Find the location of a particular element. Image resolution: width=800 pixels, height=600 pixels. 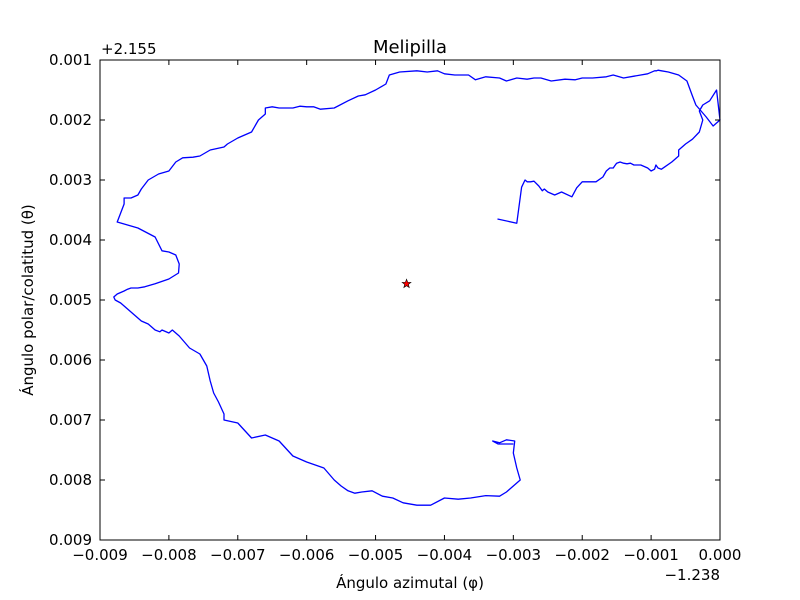

x-tick-label: −0.009 is located at coordinates (100, 555).